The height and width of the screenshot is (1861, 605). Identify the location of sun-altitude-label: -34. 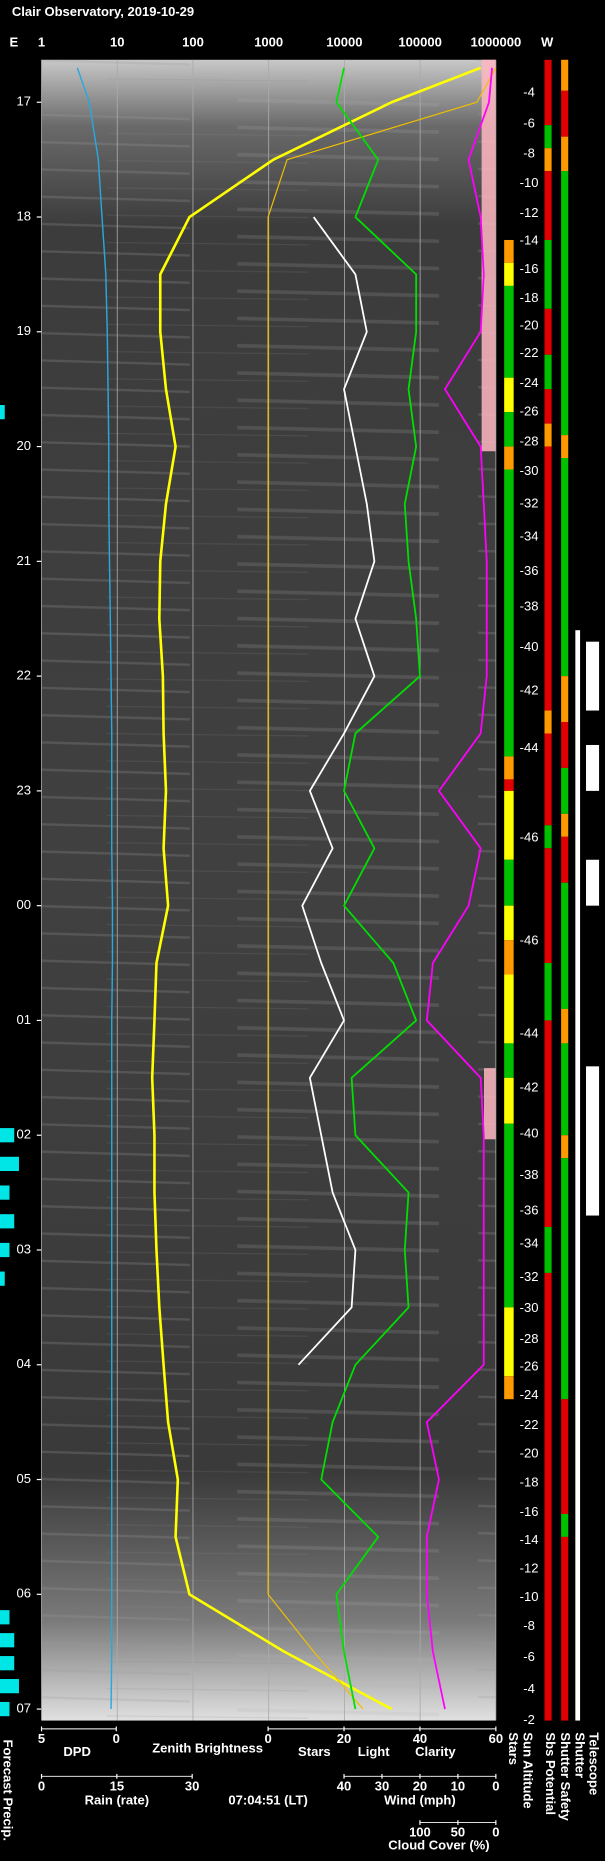
(529, 536).